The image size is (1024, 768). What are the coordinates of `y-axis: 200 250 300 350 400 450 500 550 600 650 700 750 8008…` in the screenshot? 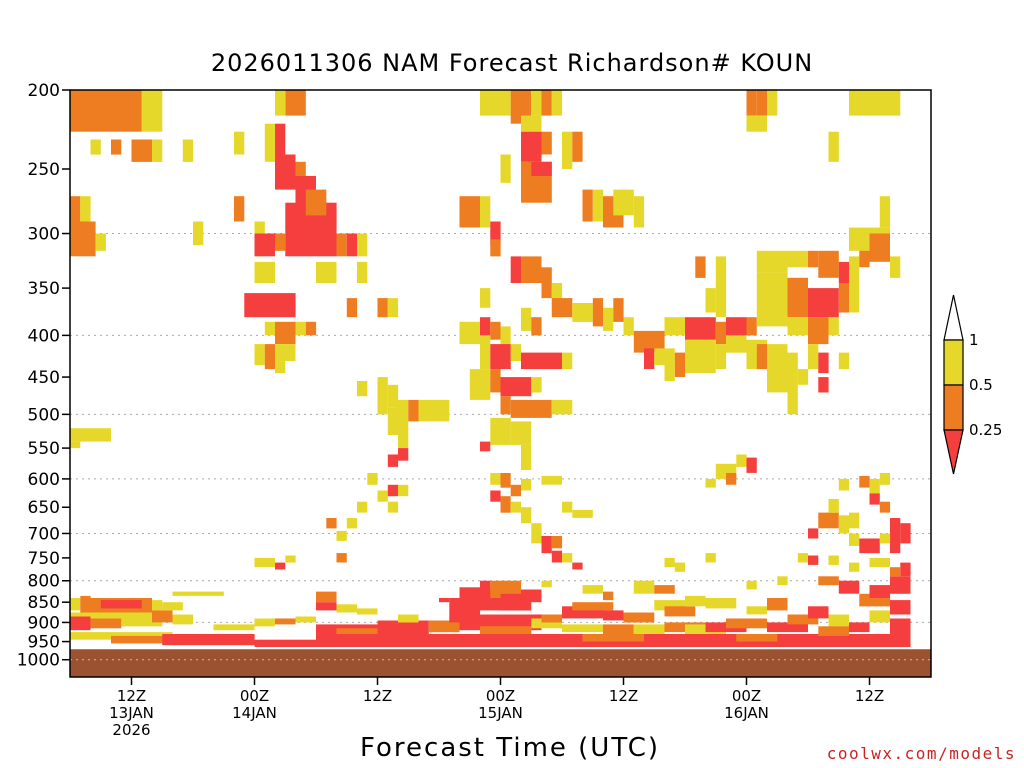 It's located at (43, 376).